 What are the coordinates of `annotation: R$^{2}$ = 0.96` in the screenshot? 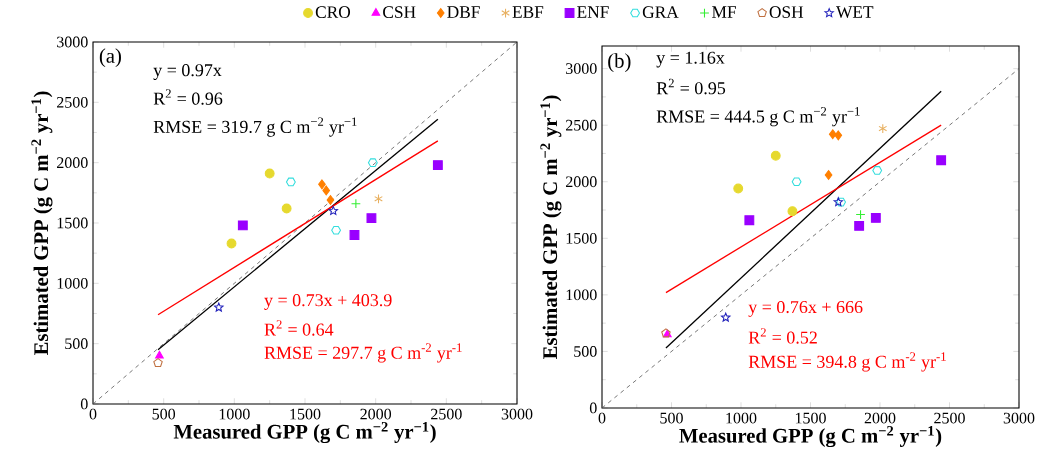 It's located at (188, 97).